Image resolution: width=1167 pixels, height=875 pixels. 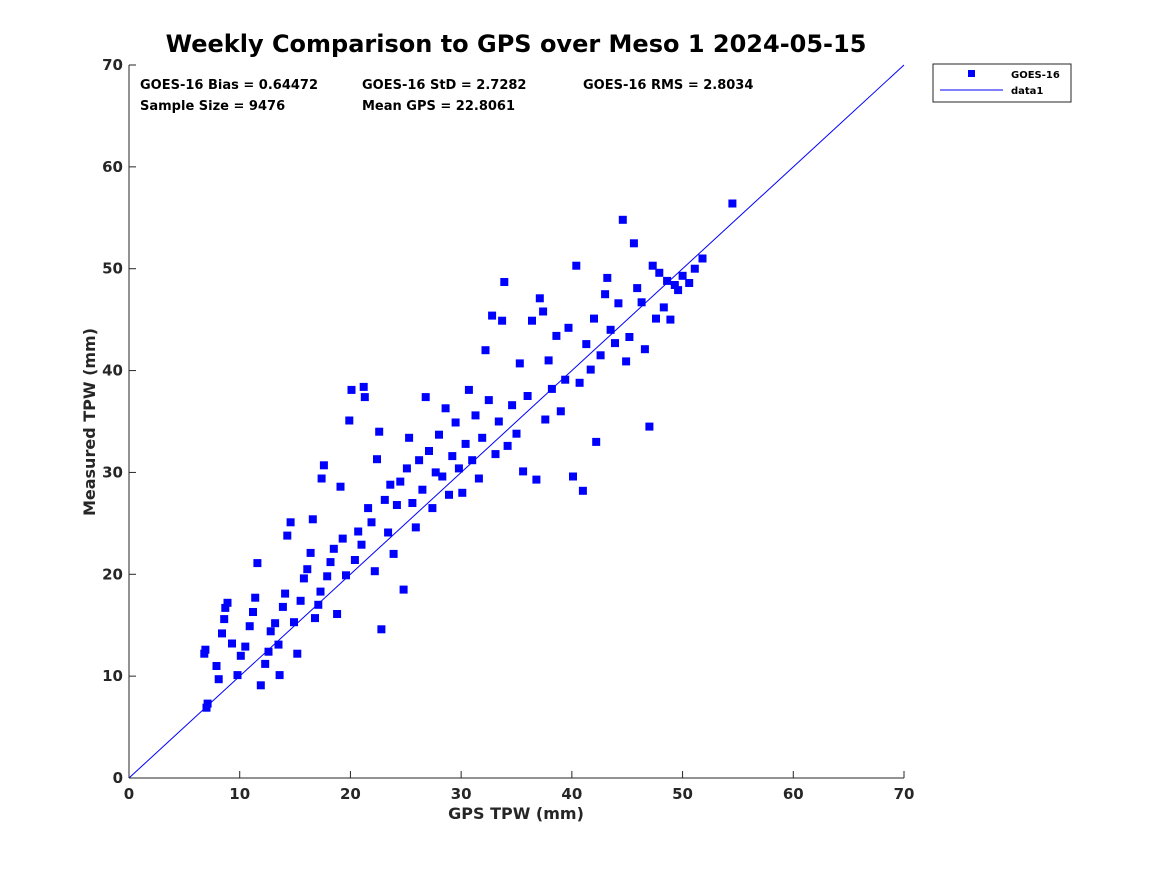 What do you see at coordinates (112, 472) in the screenshot?
I see `y-tick-label: 30` at bounding box center [112, 472].